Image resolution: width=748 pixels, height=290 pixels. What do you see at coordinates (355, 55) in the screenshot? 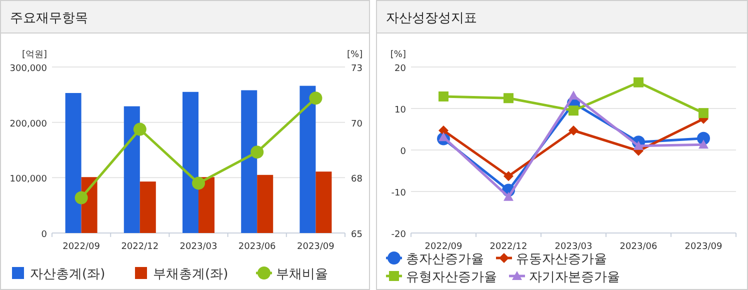
I see `y2-axis-title: [%]` at bounding box center [355, 55].